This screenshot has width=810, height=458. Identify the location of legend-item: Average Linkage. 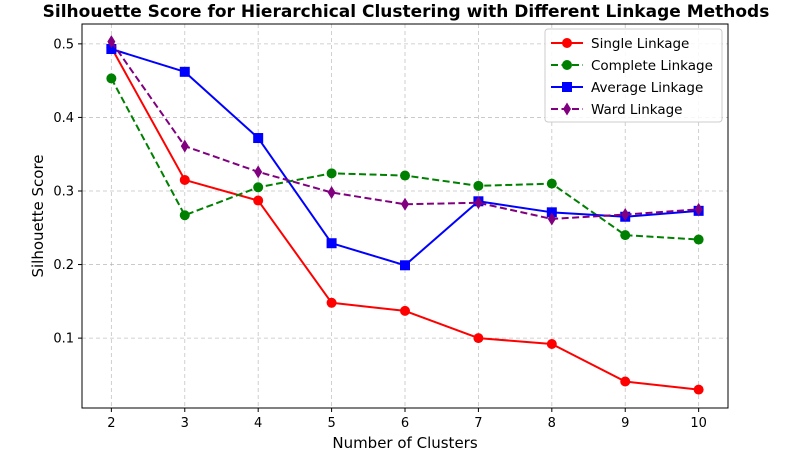
(627, 88).